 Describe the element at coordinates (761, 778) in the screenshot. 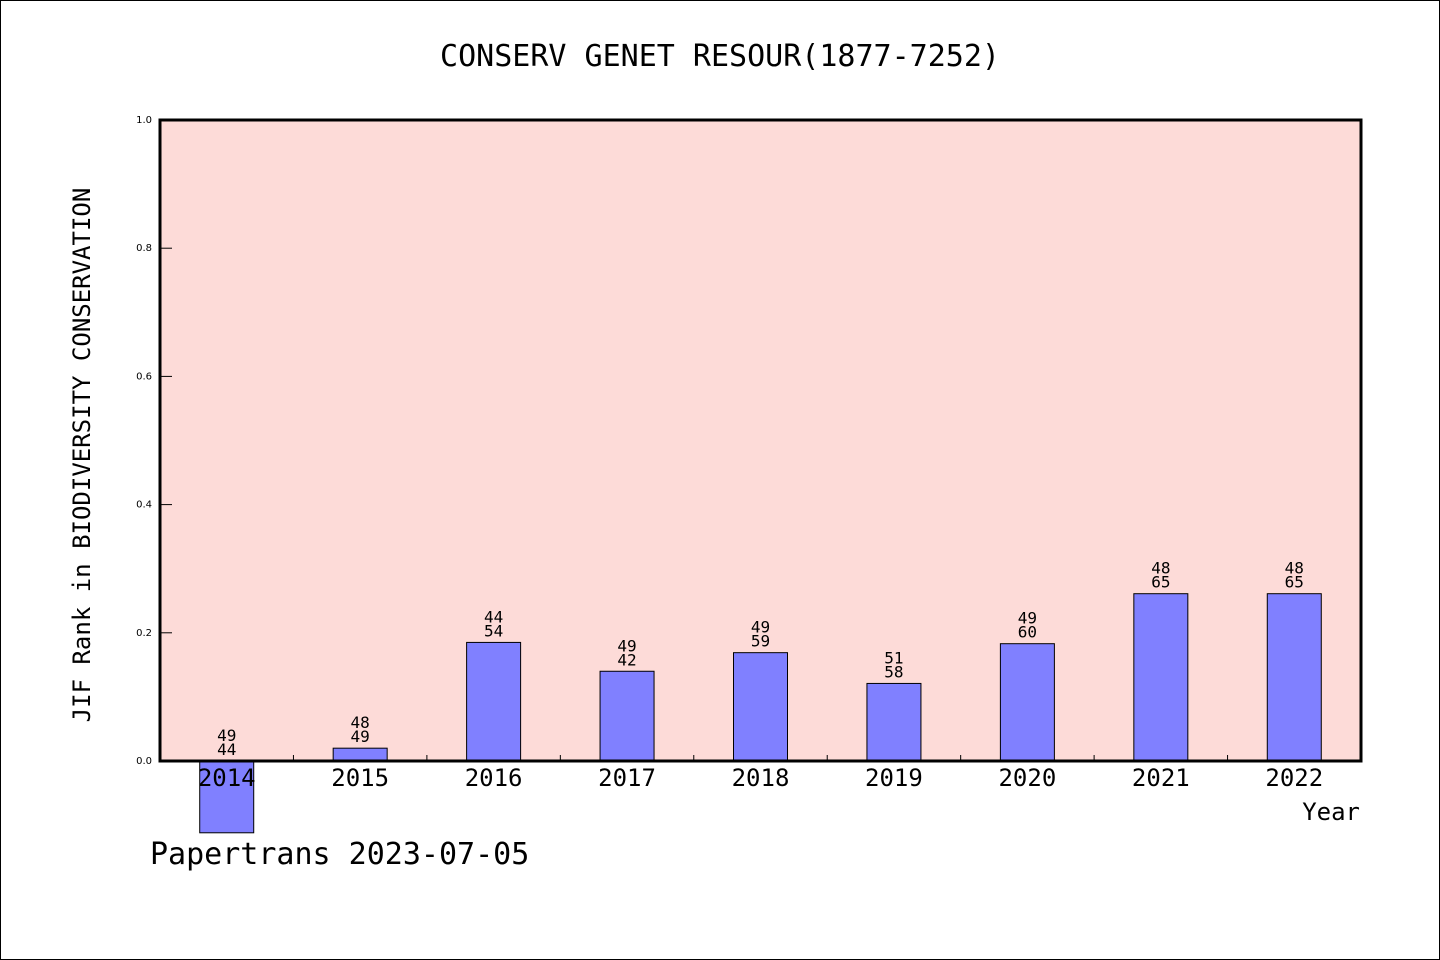

I see `x-tick-label: 2018` at that location.